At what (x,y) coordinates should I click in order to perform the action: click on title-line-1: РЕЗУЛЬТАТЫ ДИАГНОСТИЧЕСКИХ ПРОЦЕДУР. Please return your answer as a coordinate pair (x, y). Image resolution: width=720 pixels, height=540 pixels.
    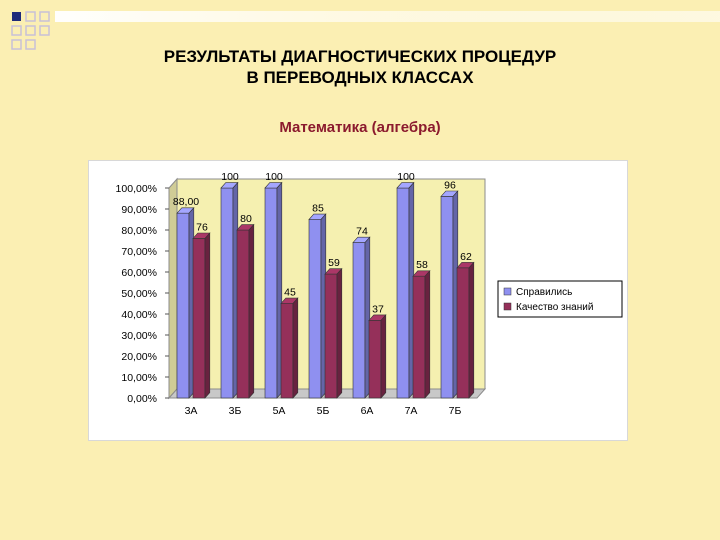
    Looking at the image, I should click on (360, 56).